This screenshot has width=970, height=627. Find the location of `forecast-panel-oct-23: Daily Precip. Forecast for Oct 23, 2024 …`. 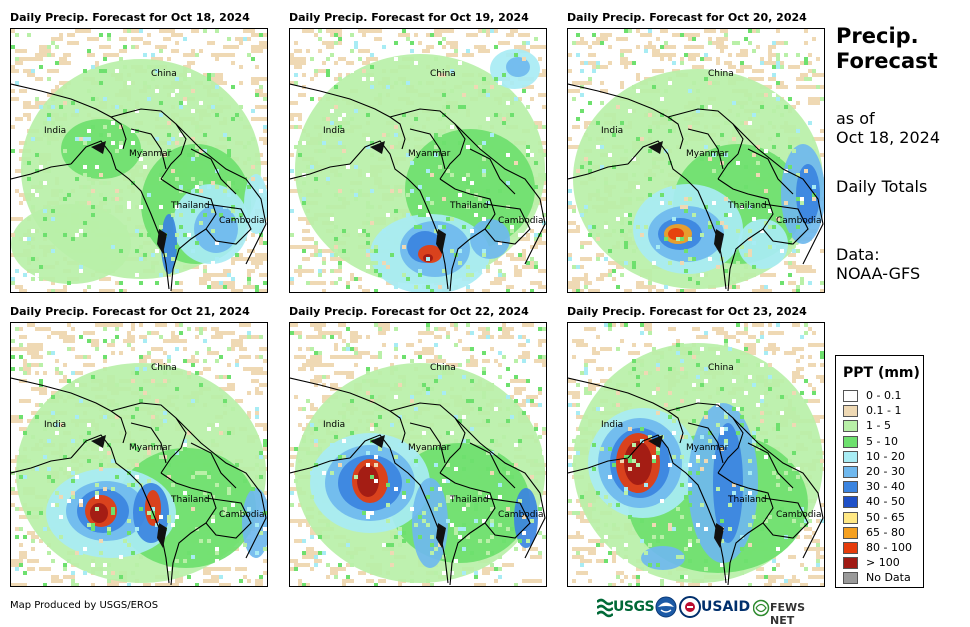

forecast-panel-oct-23: Daily Precip. Forecast for Oct 23, 2024 … is located at coordinates (697, 447).